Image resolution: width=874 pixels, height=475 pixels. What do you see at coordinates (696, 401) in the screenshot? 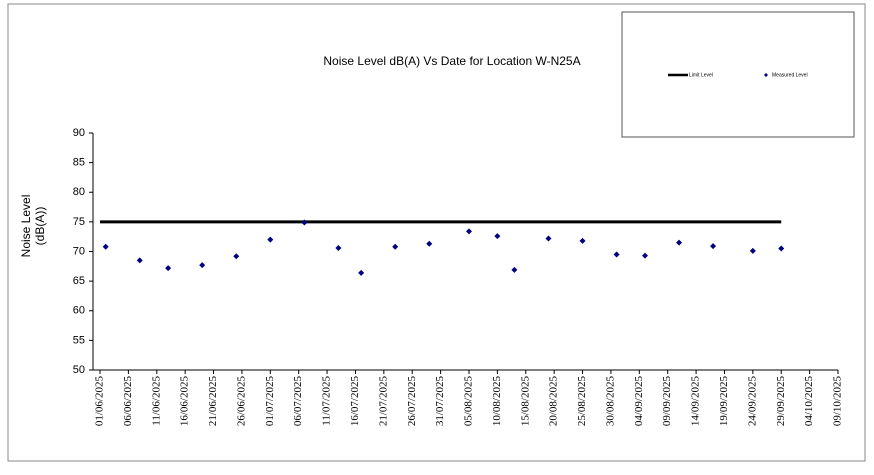
I see `x-tick-label: 14/09/2025` at bounding box center [696, 401].